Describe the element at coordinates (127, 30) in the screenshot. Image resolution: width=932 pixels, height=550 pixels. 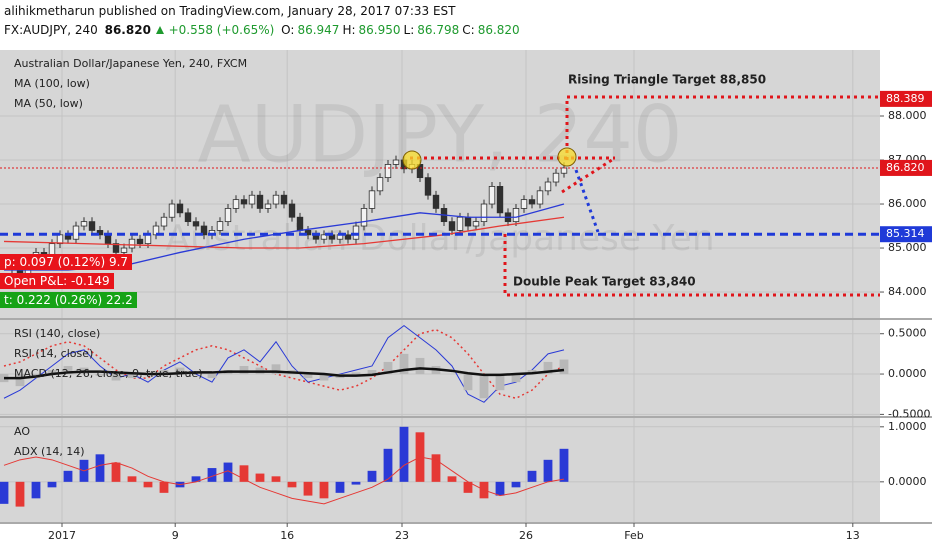
I see `last-price: 86.820` at that location.